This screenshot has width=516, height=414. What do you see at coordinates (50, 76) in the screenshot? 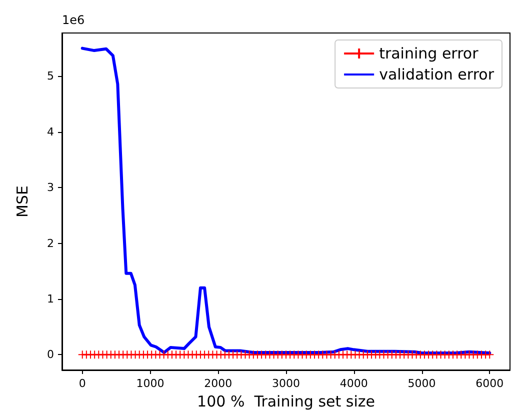
I see `y-tick-label: 5` at bounding box center [50, 76].